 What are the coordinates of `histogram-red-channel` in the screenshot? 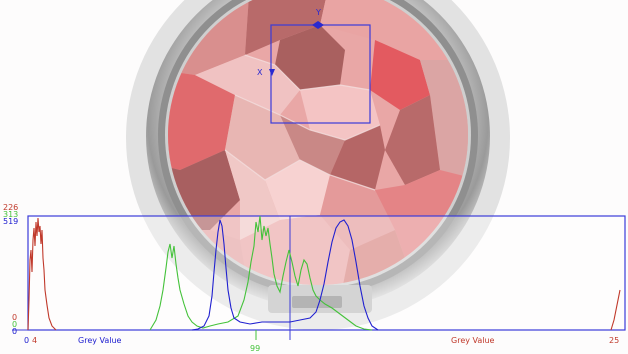 It's located at (42, 274).